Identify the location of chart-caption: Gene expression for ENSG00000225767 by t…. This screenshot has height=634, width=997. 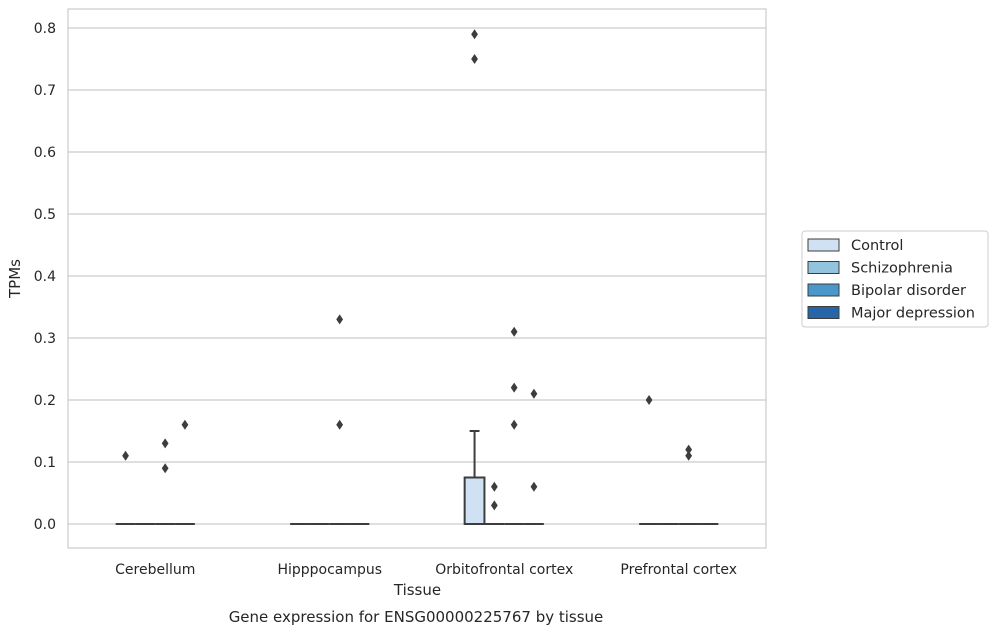
(416, 617).